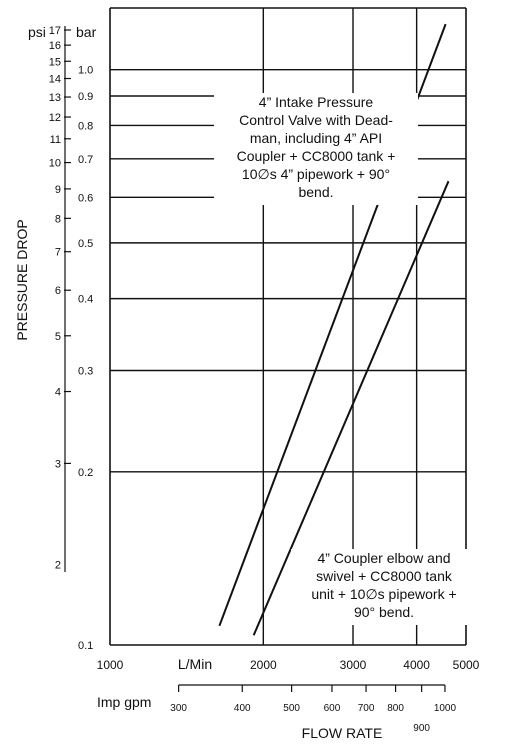 This screenshot has height=744, width=514. I want to click on bar-tick-label: 0.6, so click(85, 198).